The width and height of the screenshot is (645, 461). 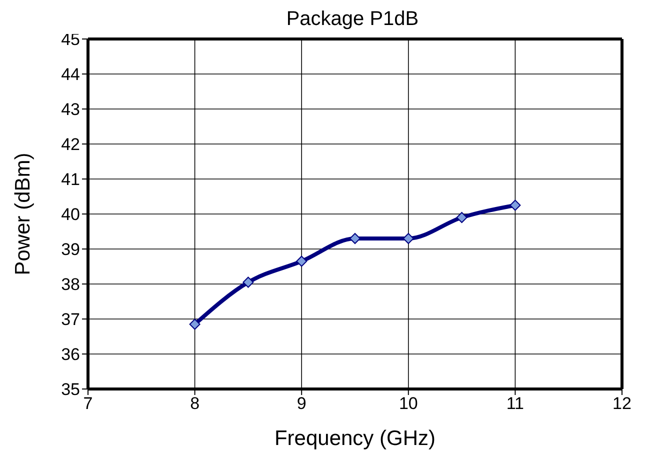 What do you see at coordinates (70, 214) in the screenshot?
I see `y-tick-label: 40` at bounding box center [70, 214].